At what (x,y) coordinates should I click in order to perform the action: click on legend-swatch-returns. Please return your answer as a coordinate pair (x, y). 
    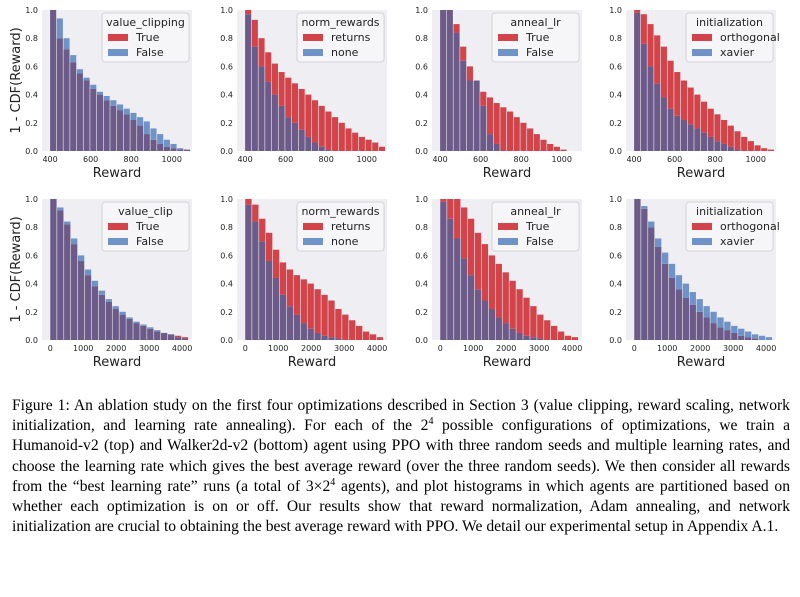
    Looking at the image, I should click on (313, 226).